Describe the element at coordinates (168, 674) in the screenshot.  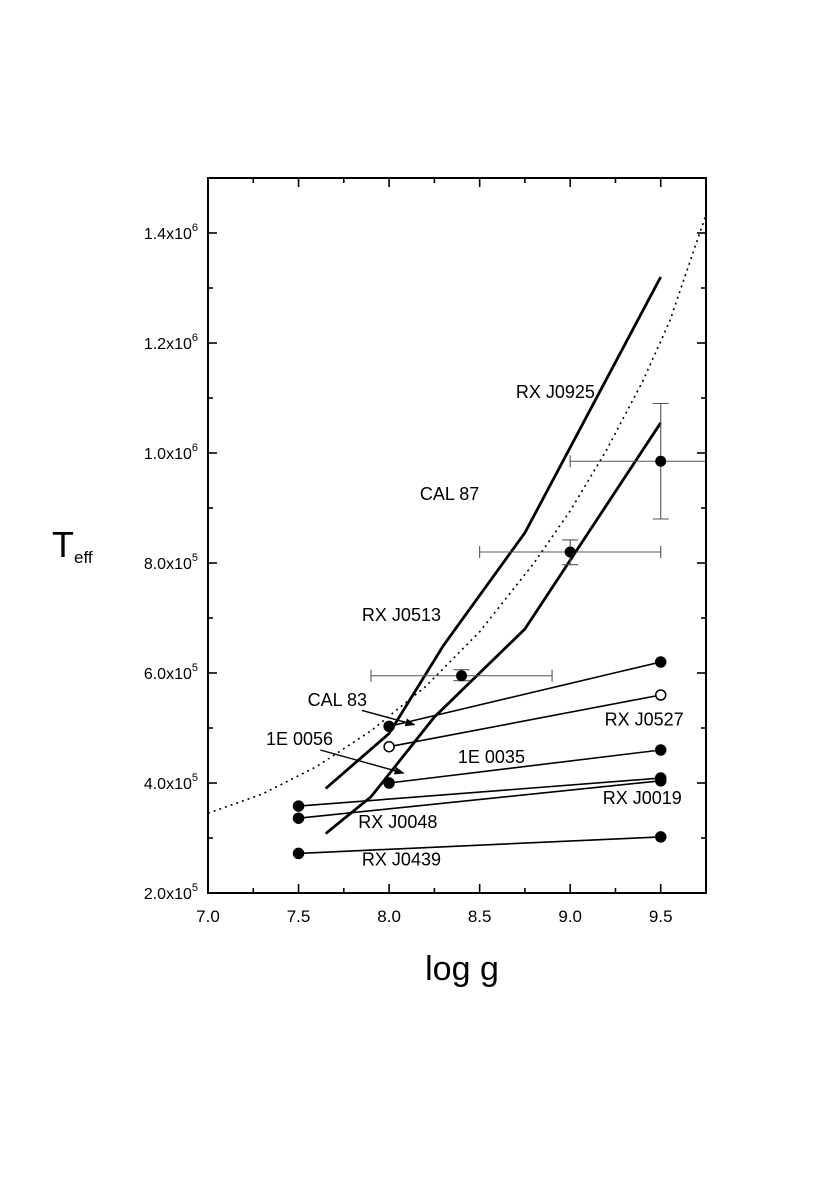
I see `y-tick-mantissa: 6.0x10` at that location.